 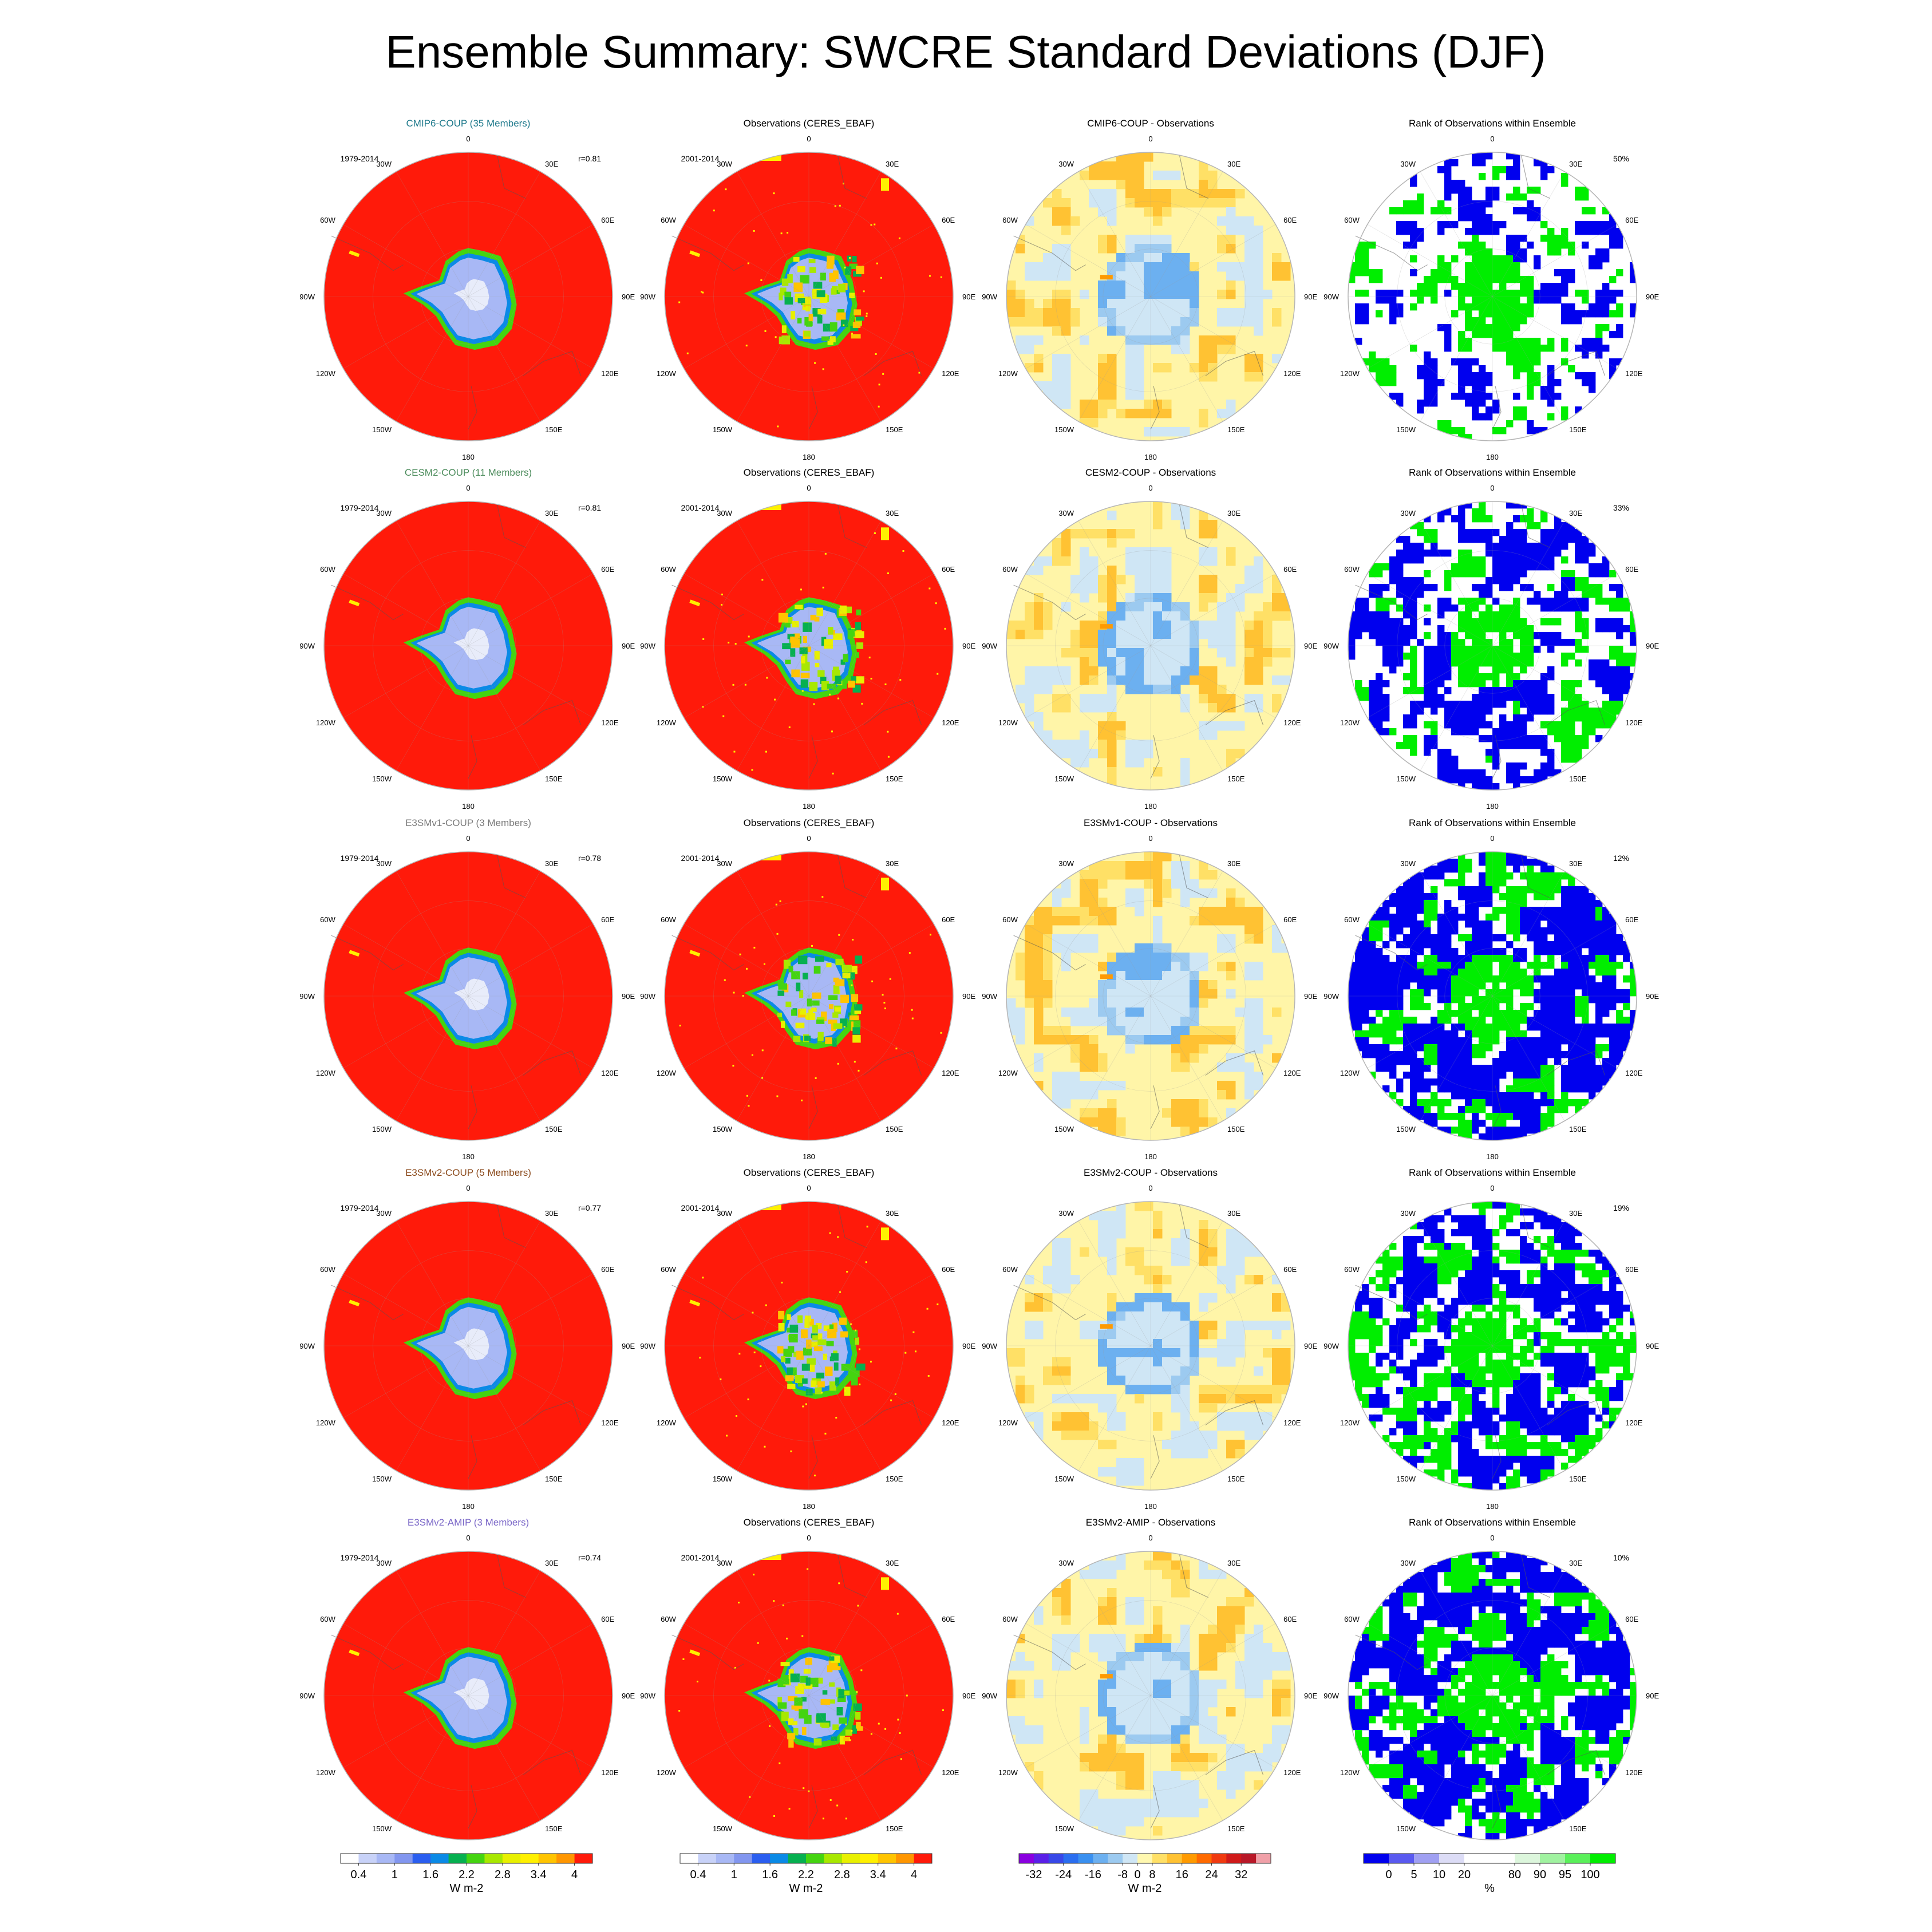 What do you see at coordinates (1150, 996) in the screenshot?
I see `latitude-circle` at bounding box center [1150, 996].